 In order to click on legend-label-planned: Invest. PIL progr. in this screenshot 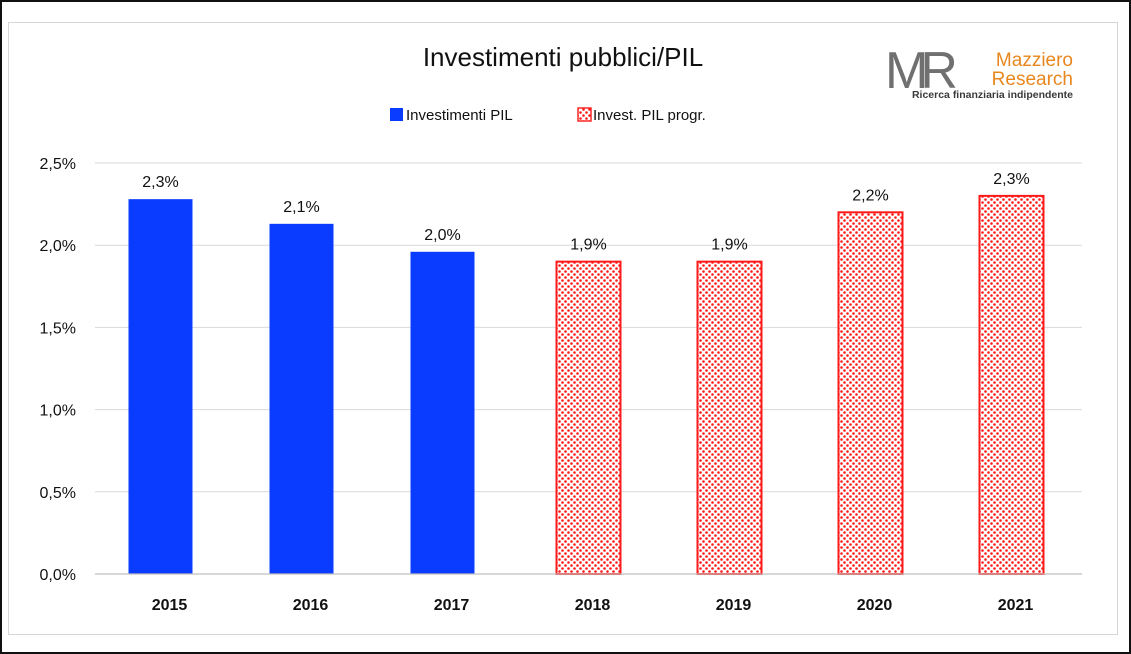, I will do `click(649, 115)`.